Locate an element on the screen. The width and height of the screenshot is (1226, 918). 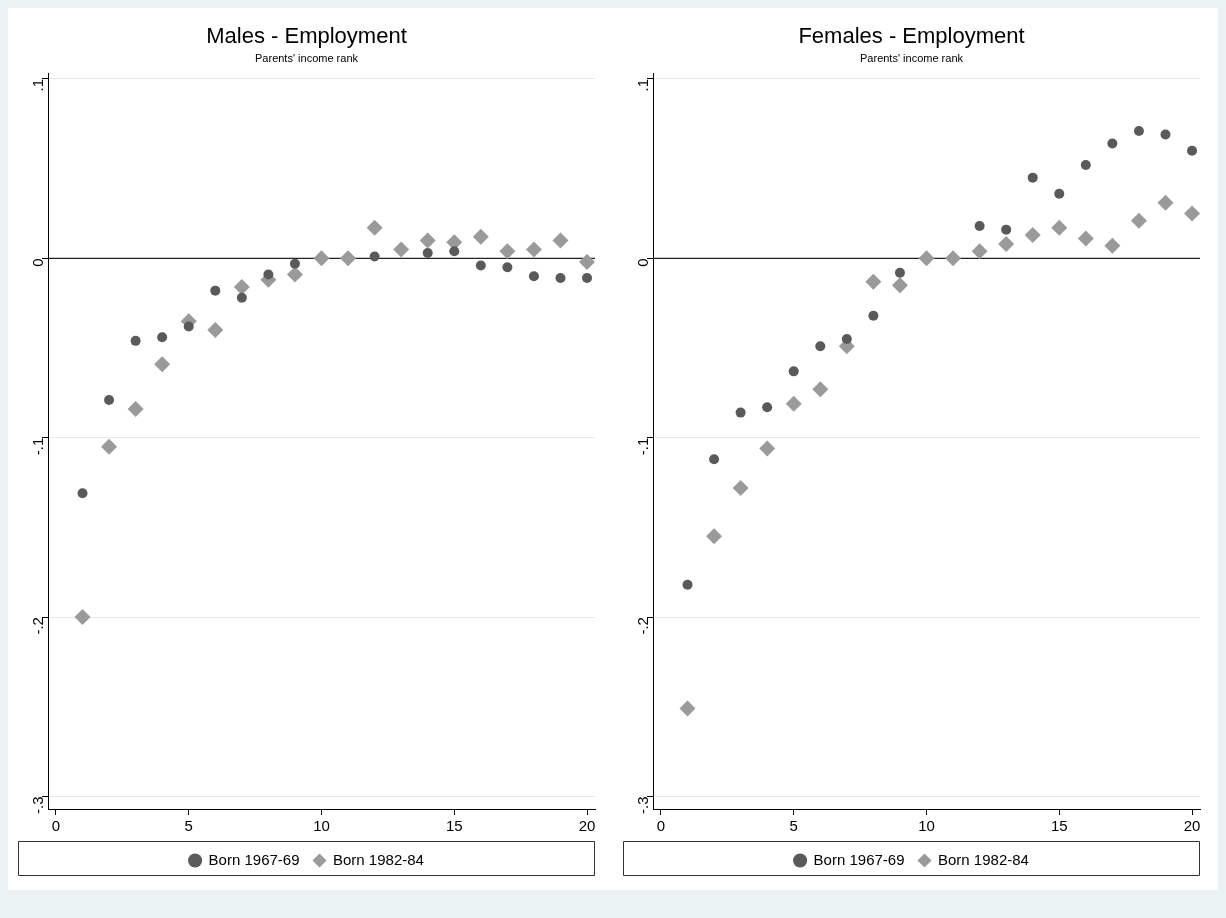
chart-title: Males - Employment is located at coordinates (306, 36).